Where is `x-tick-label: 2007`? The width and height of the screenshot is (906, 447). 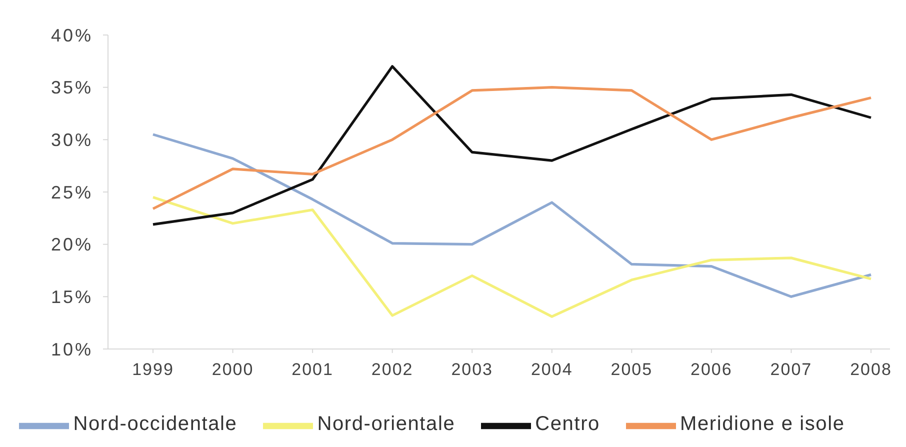
x-tick-label: 2007 is located at coordinates (791, 370).